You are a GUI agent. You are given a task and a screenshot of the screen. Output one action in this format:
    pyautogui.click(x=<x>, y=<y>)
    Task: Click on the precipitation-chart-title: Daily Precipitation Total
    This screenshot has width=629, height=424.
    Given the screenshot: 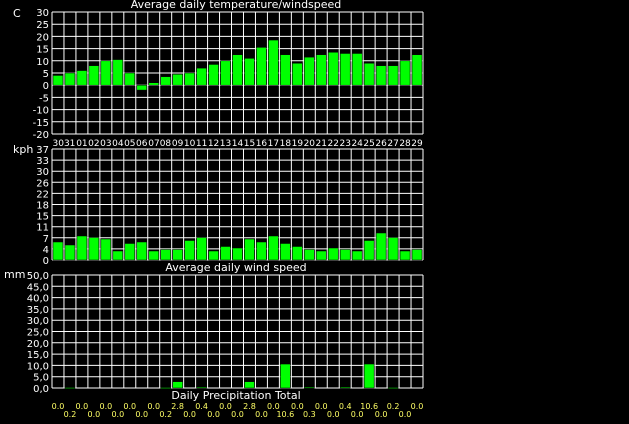 What is the action you would take?
    pyautogui.click(x=235, y=395)
    